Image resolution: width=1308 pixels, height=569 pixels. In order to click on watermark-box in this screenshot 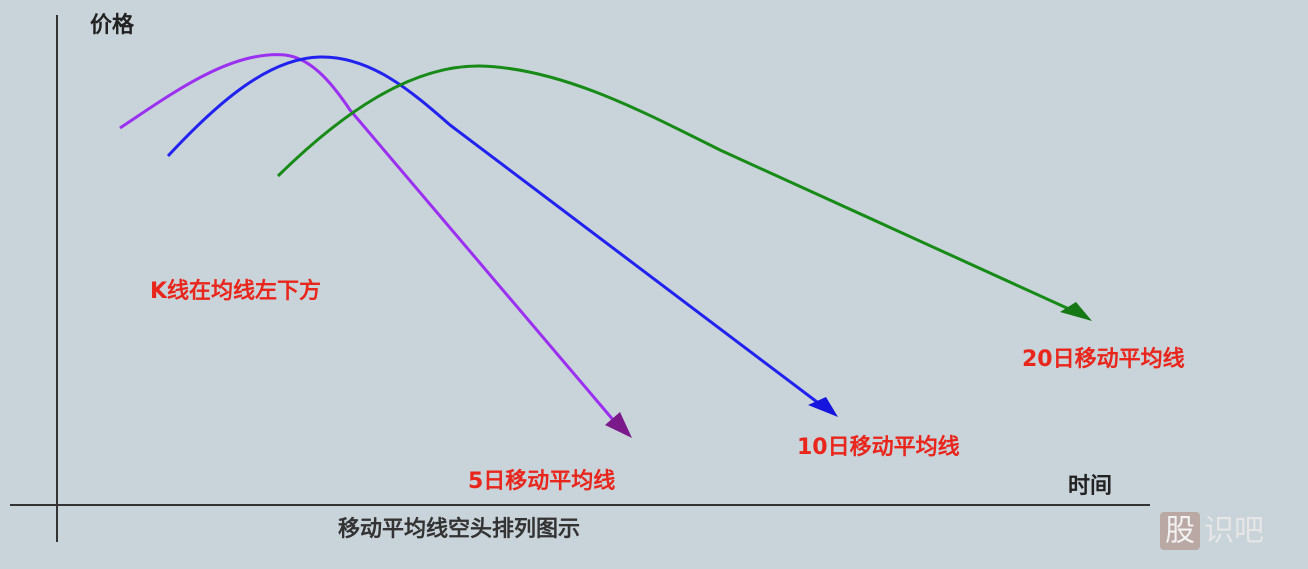, I will do `click(1180, 531)`.